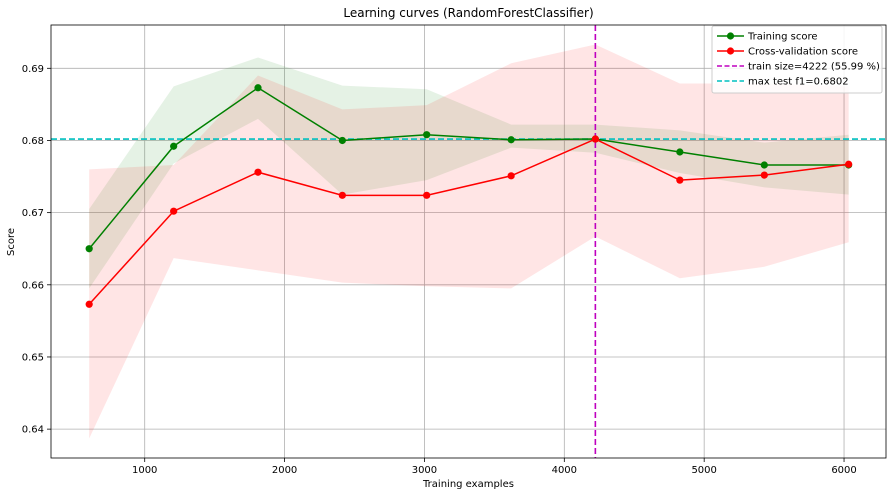  What do you see at coordinates (798, 82) in the screenshot?
I see `legend-item-max-test-f1-label: max test f1=0.6802` at bounding box center [798, 82].